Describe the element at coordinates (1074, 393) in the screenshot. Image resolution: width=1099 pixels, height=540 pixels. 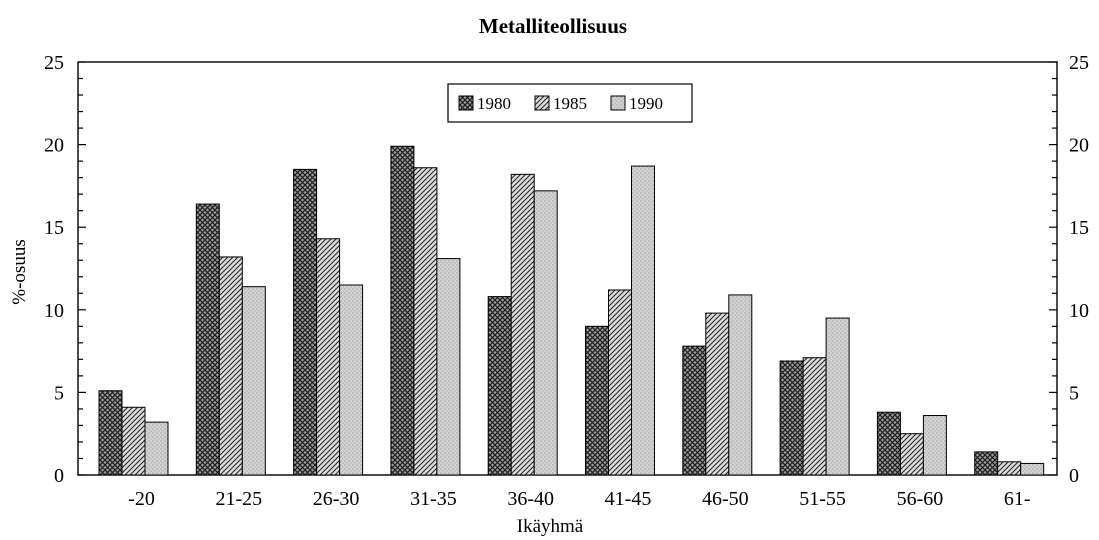
I see `y-tick-label-right: 5` at that location.